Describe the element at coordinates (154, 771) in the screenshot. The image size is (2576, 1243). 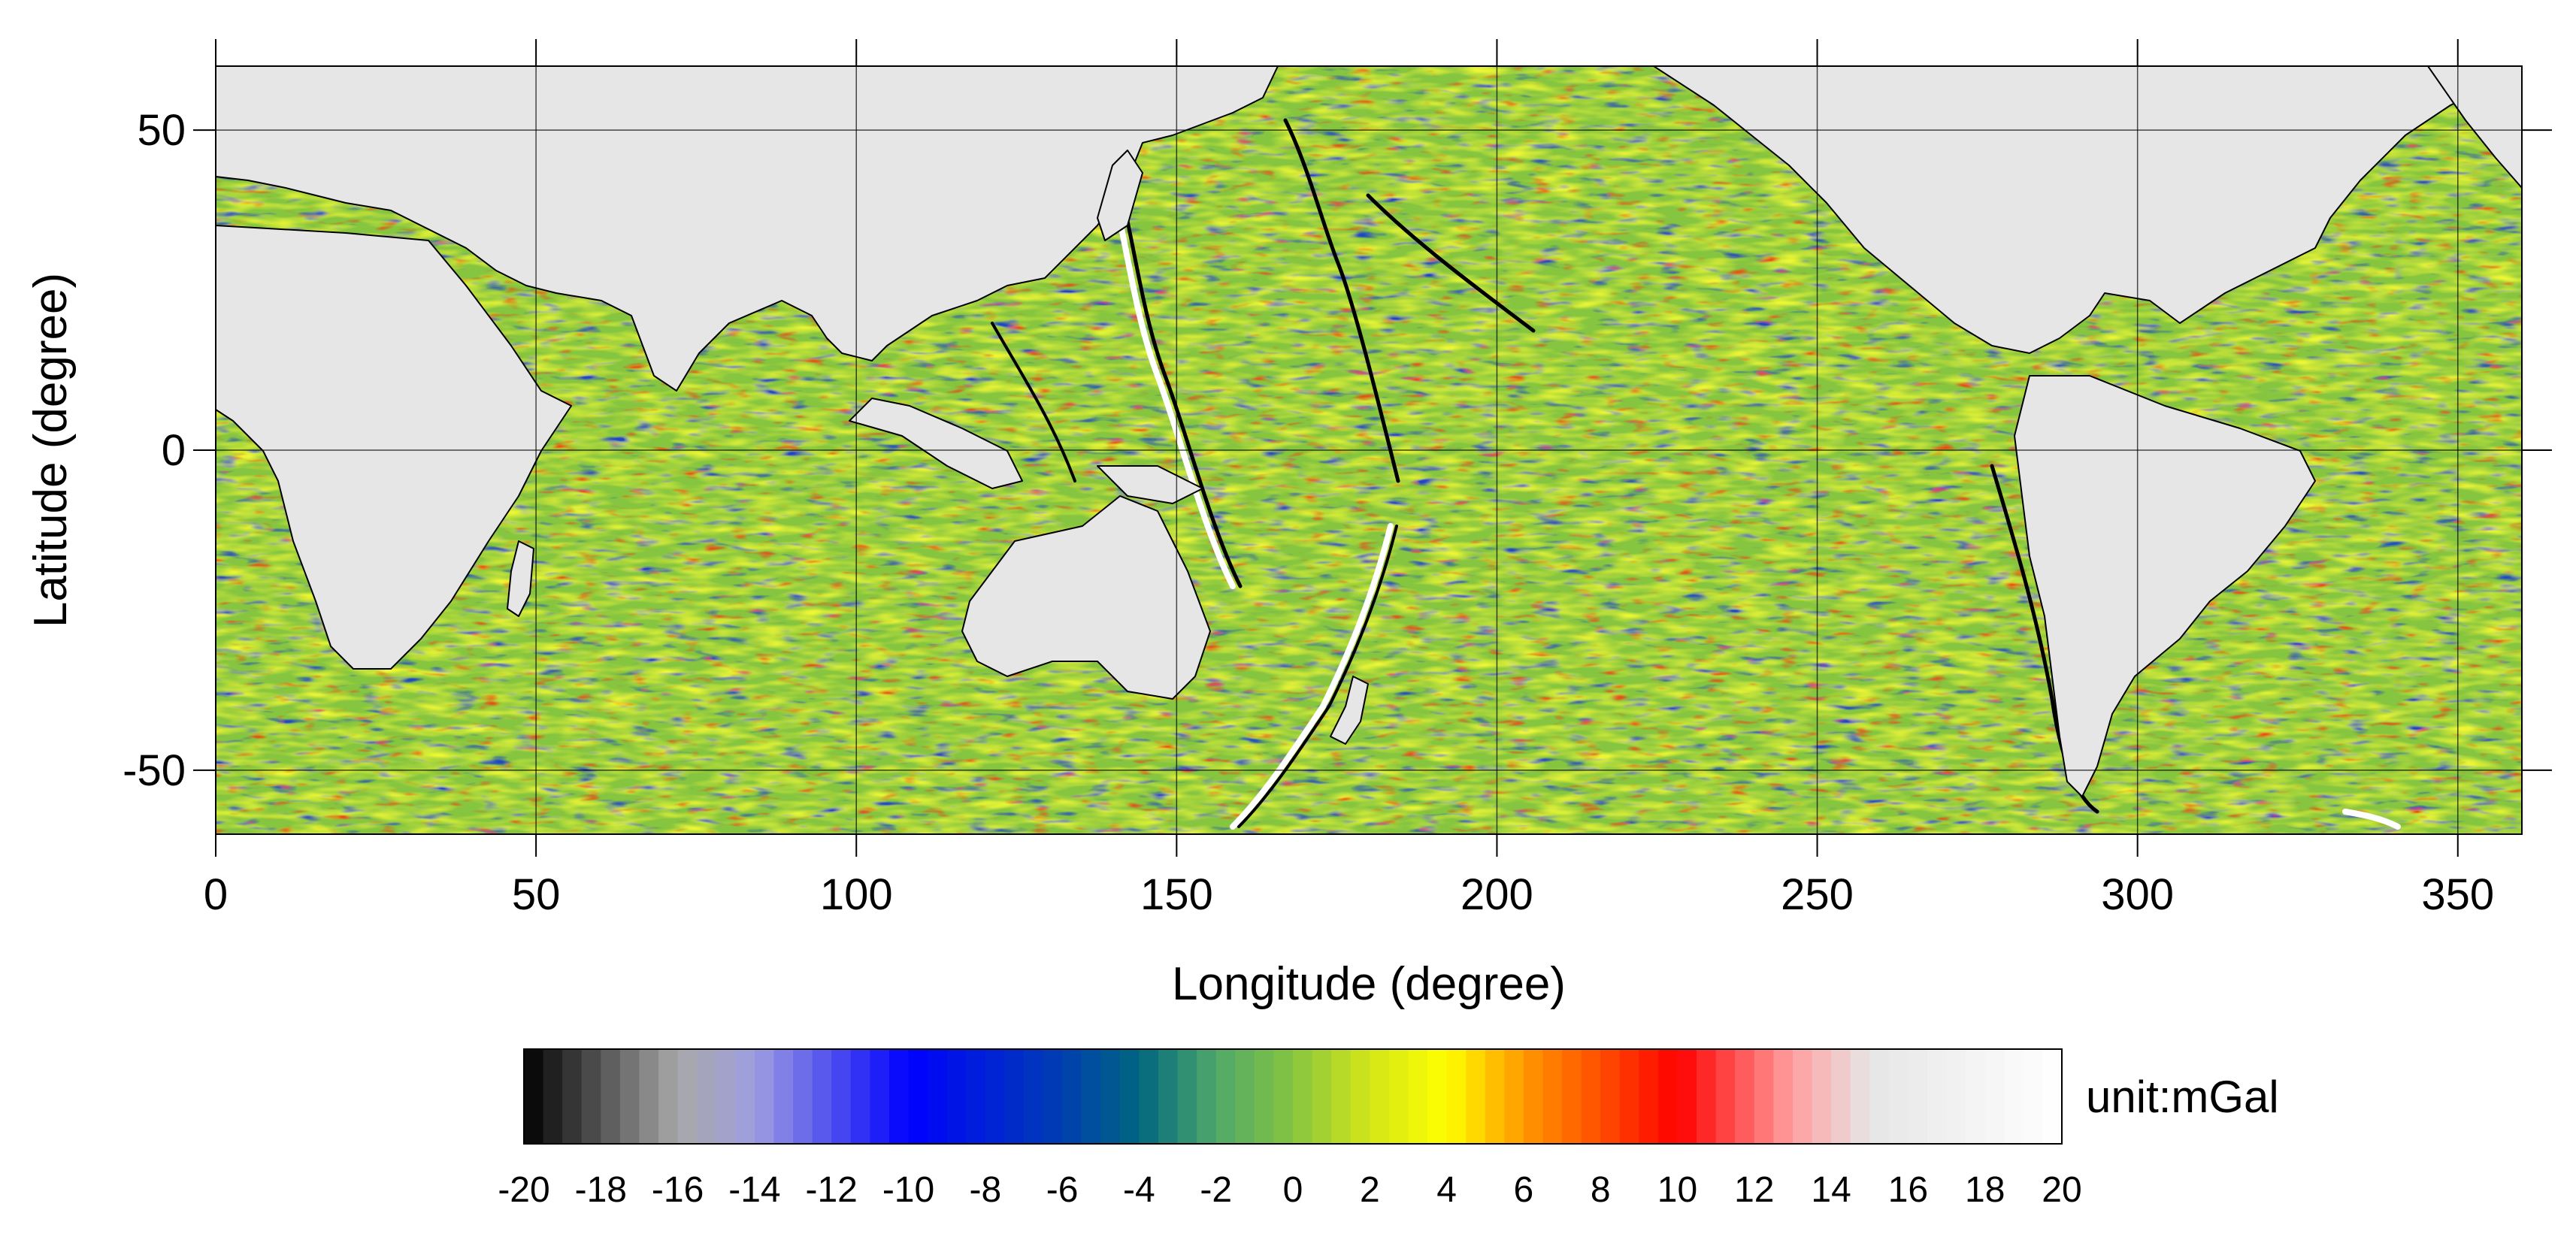
I see `y-tick-label: -50` at that location.